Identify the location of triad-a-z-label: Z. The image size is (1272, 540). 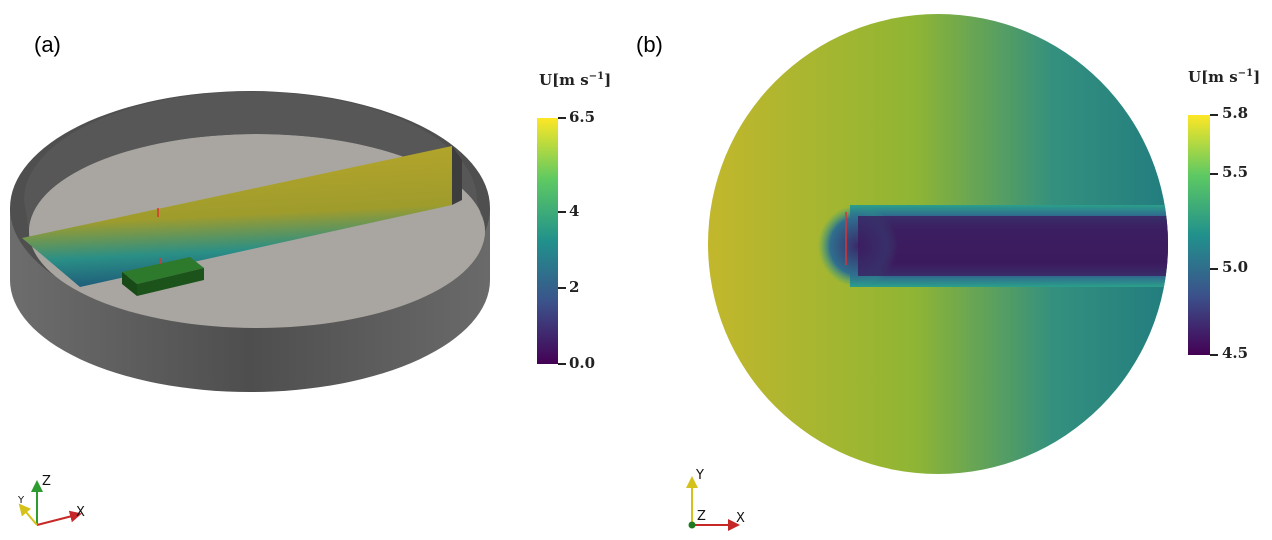
(46, 481).